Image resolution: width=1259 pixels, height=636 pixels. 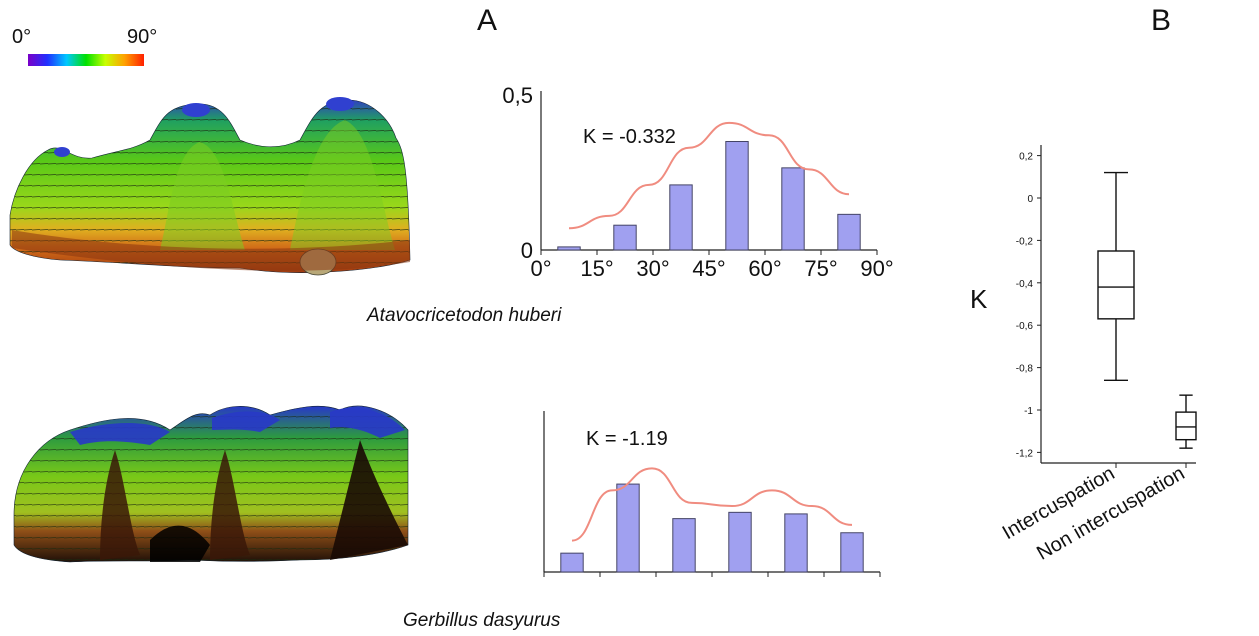 What do you see at coordinates (1161, 20) in the screenshot?
I see `panel-b-label: B` at bounding box center [1161, 20].